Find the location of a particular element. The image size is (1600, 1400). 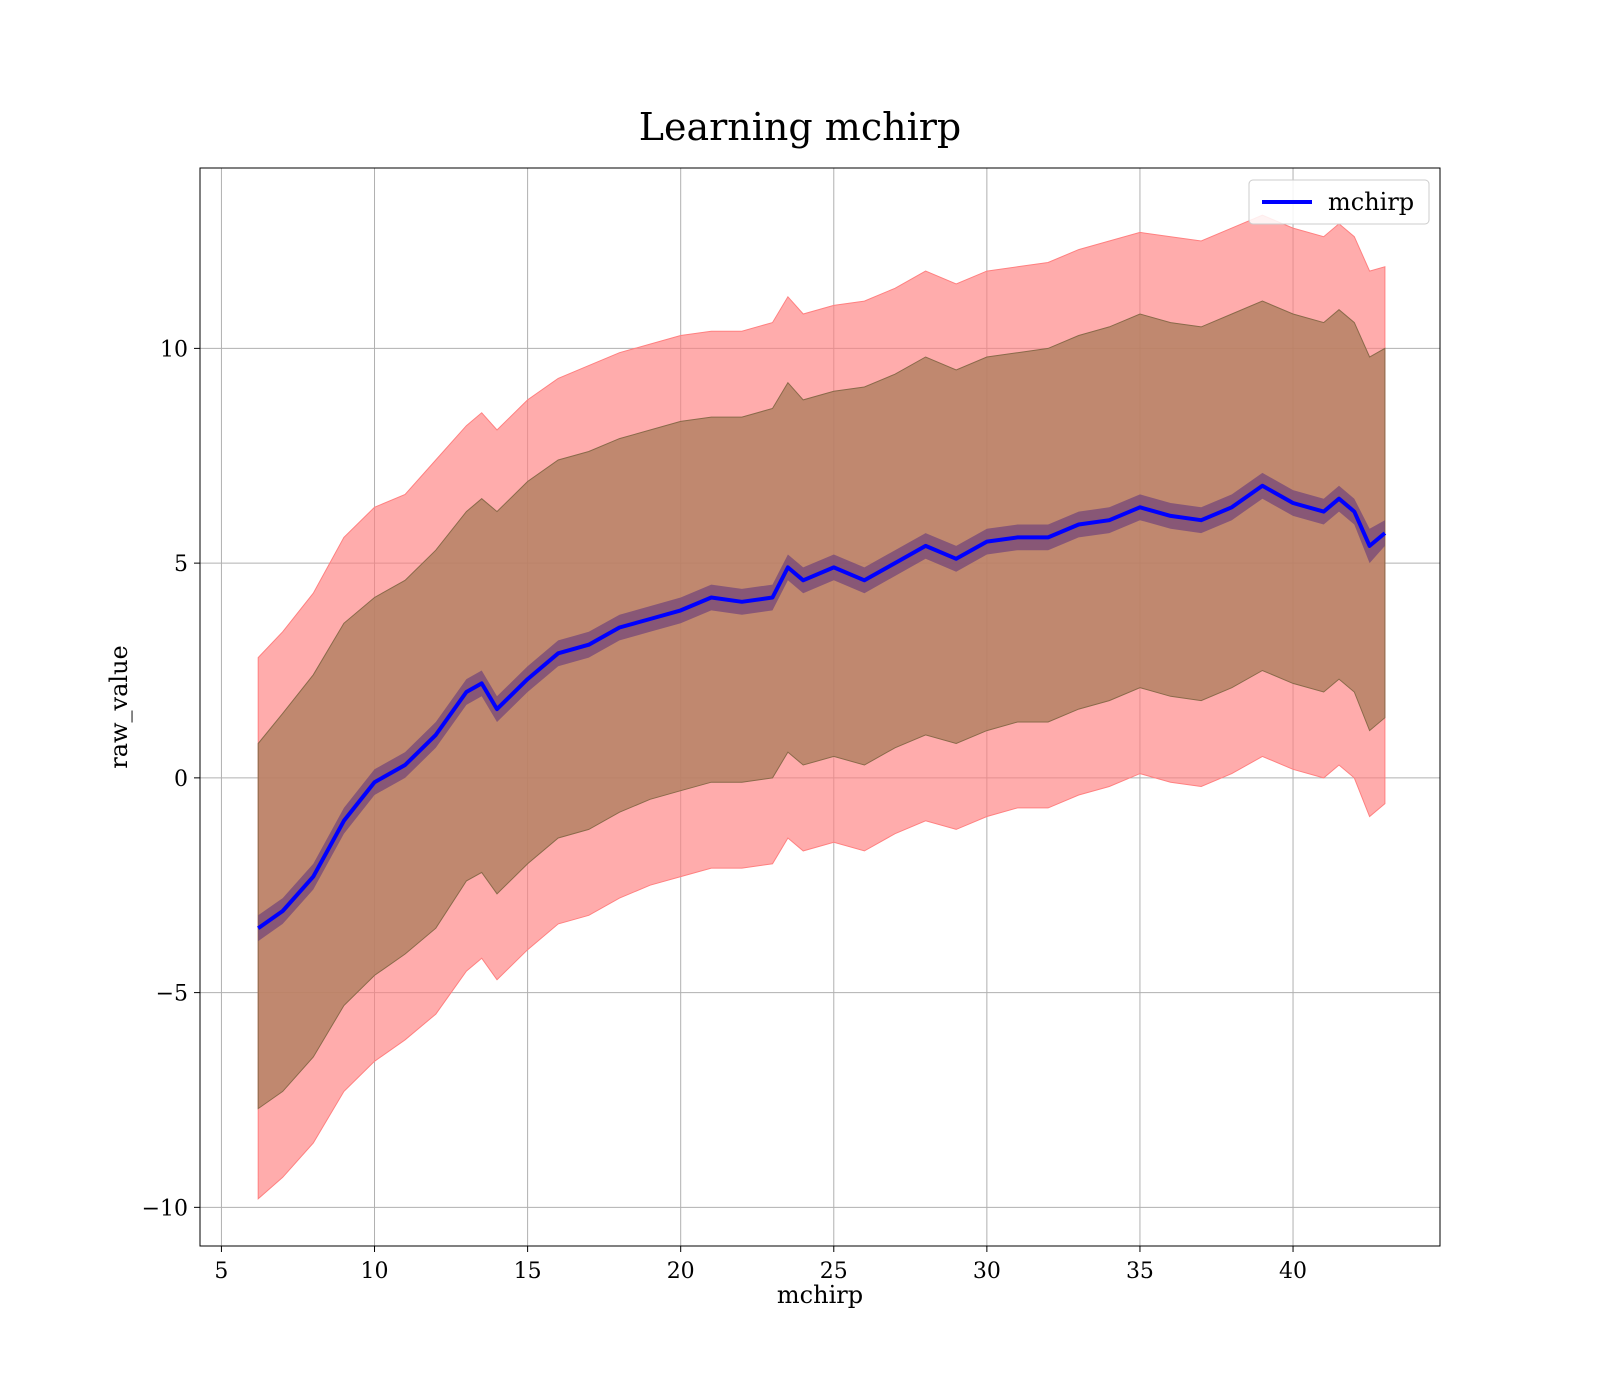

y-tick-label: 10 is located at coordinates (174, 349).